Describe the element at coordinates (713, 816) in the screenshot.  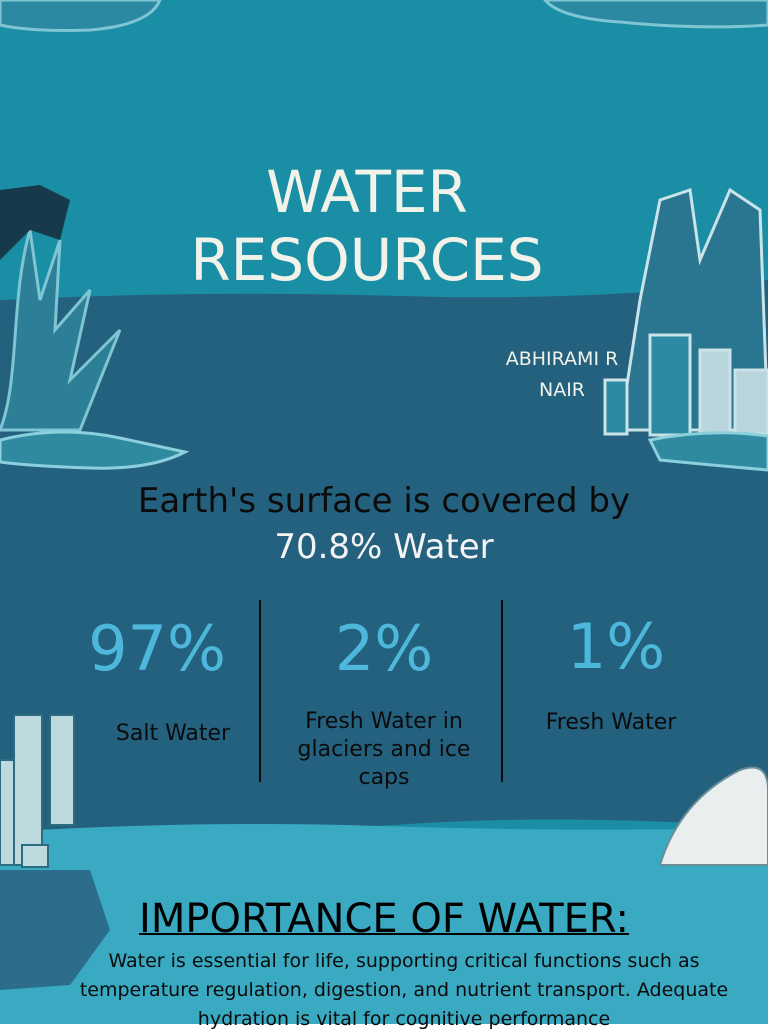
I see `shell` at that location.